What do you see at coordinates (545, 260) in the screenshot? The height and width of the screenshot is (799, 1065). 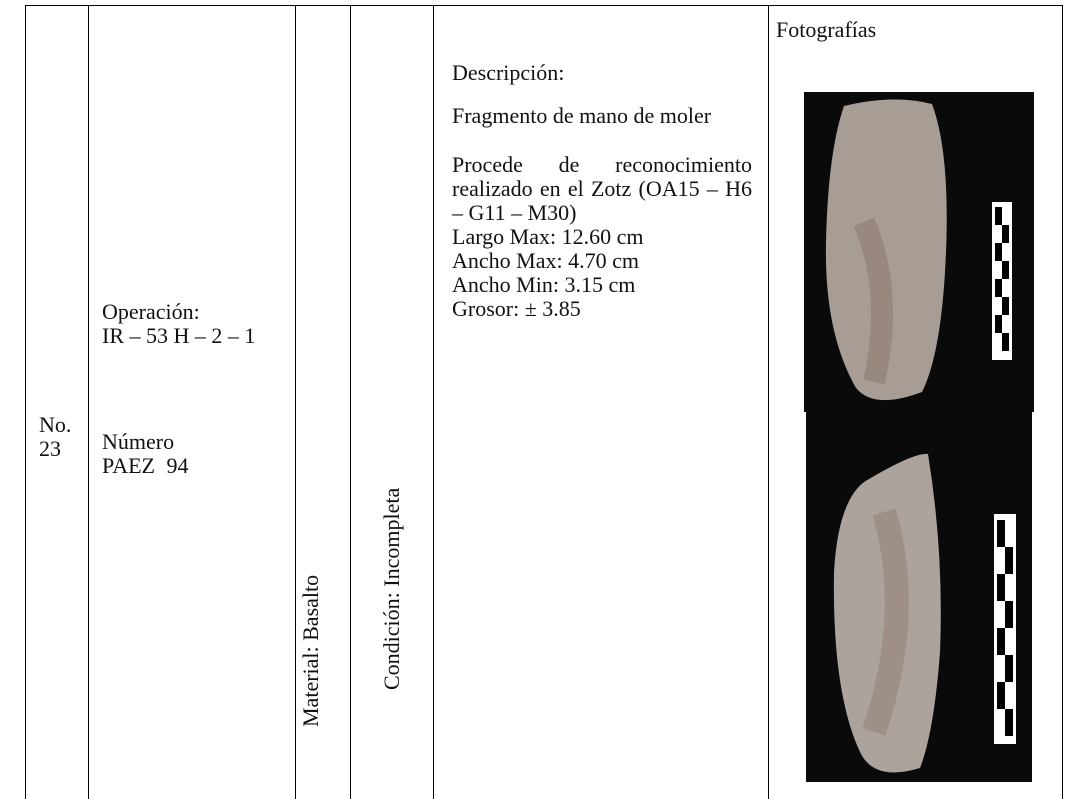 I see `measure: Ancho Max: 4.70 cm` at bounding box center [545, 260].